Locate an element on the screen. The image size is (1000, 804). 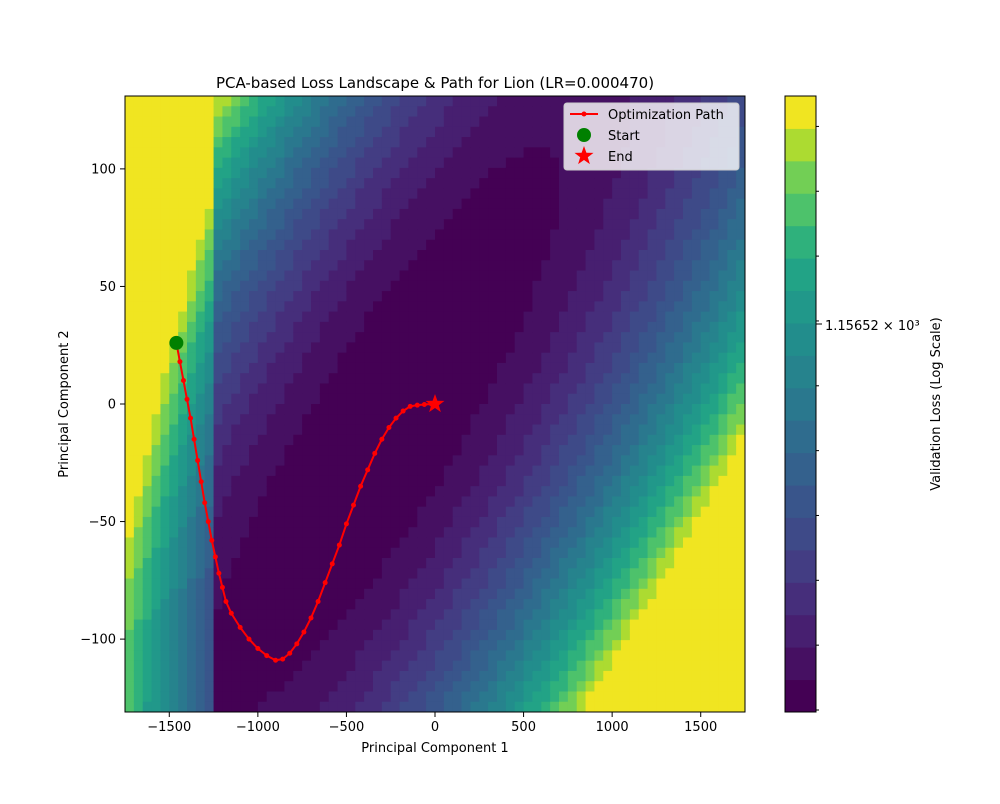
legend-box is located at coordinates (651, 136).